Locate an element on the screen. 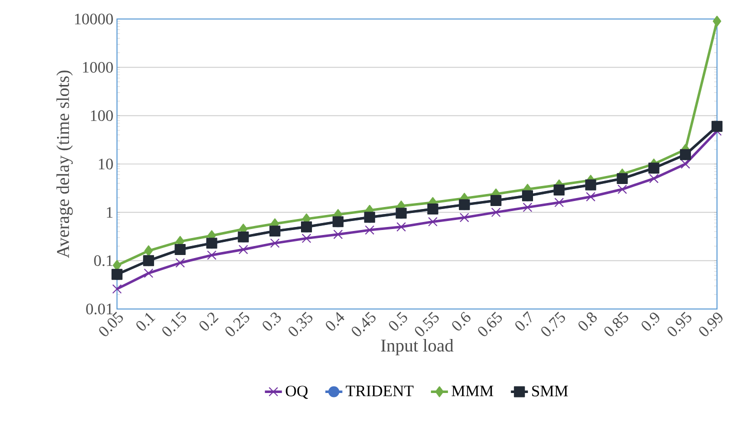  x-tick-label: 0.85 is located at coordinates (616, 324).